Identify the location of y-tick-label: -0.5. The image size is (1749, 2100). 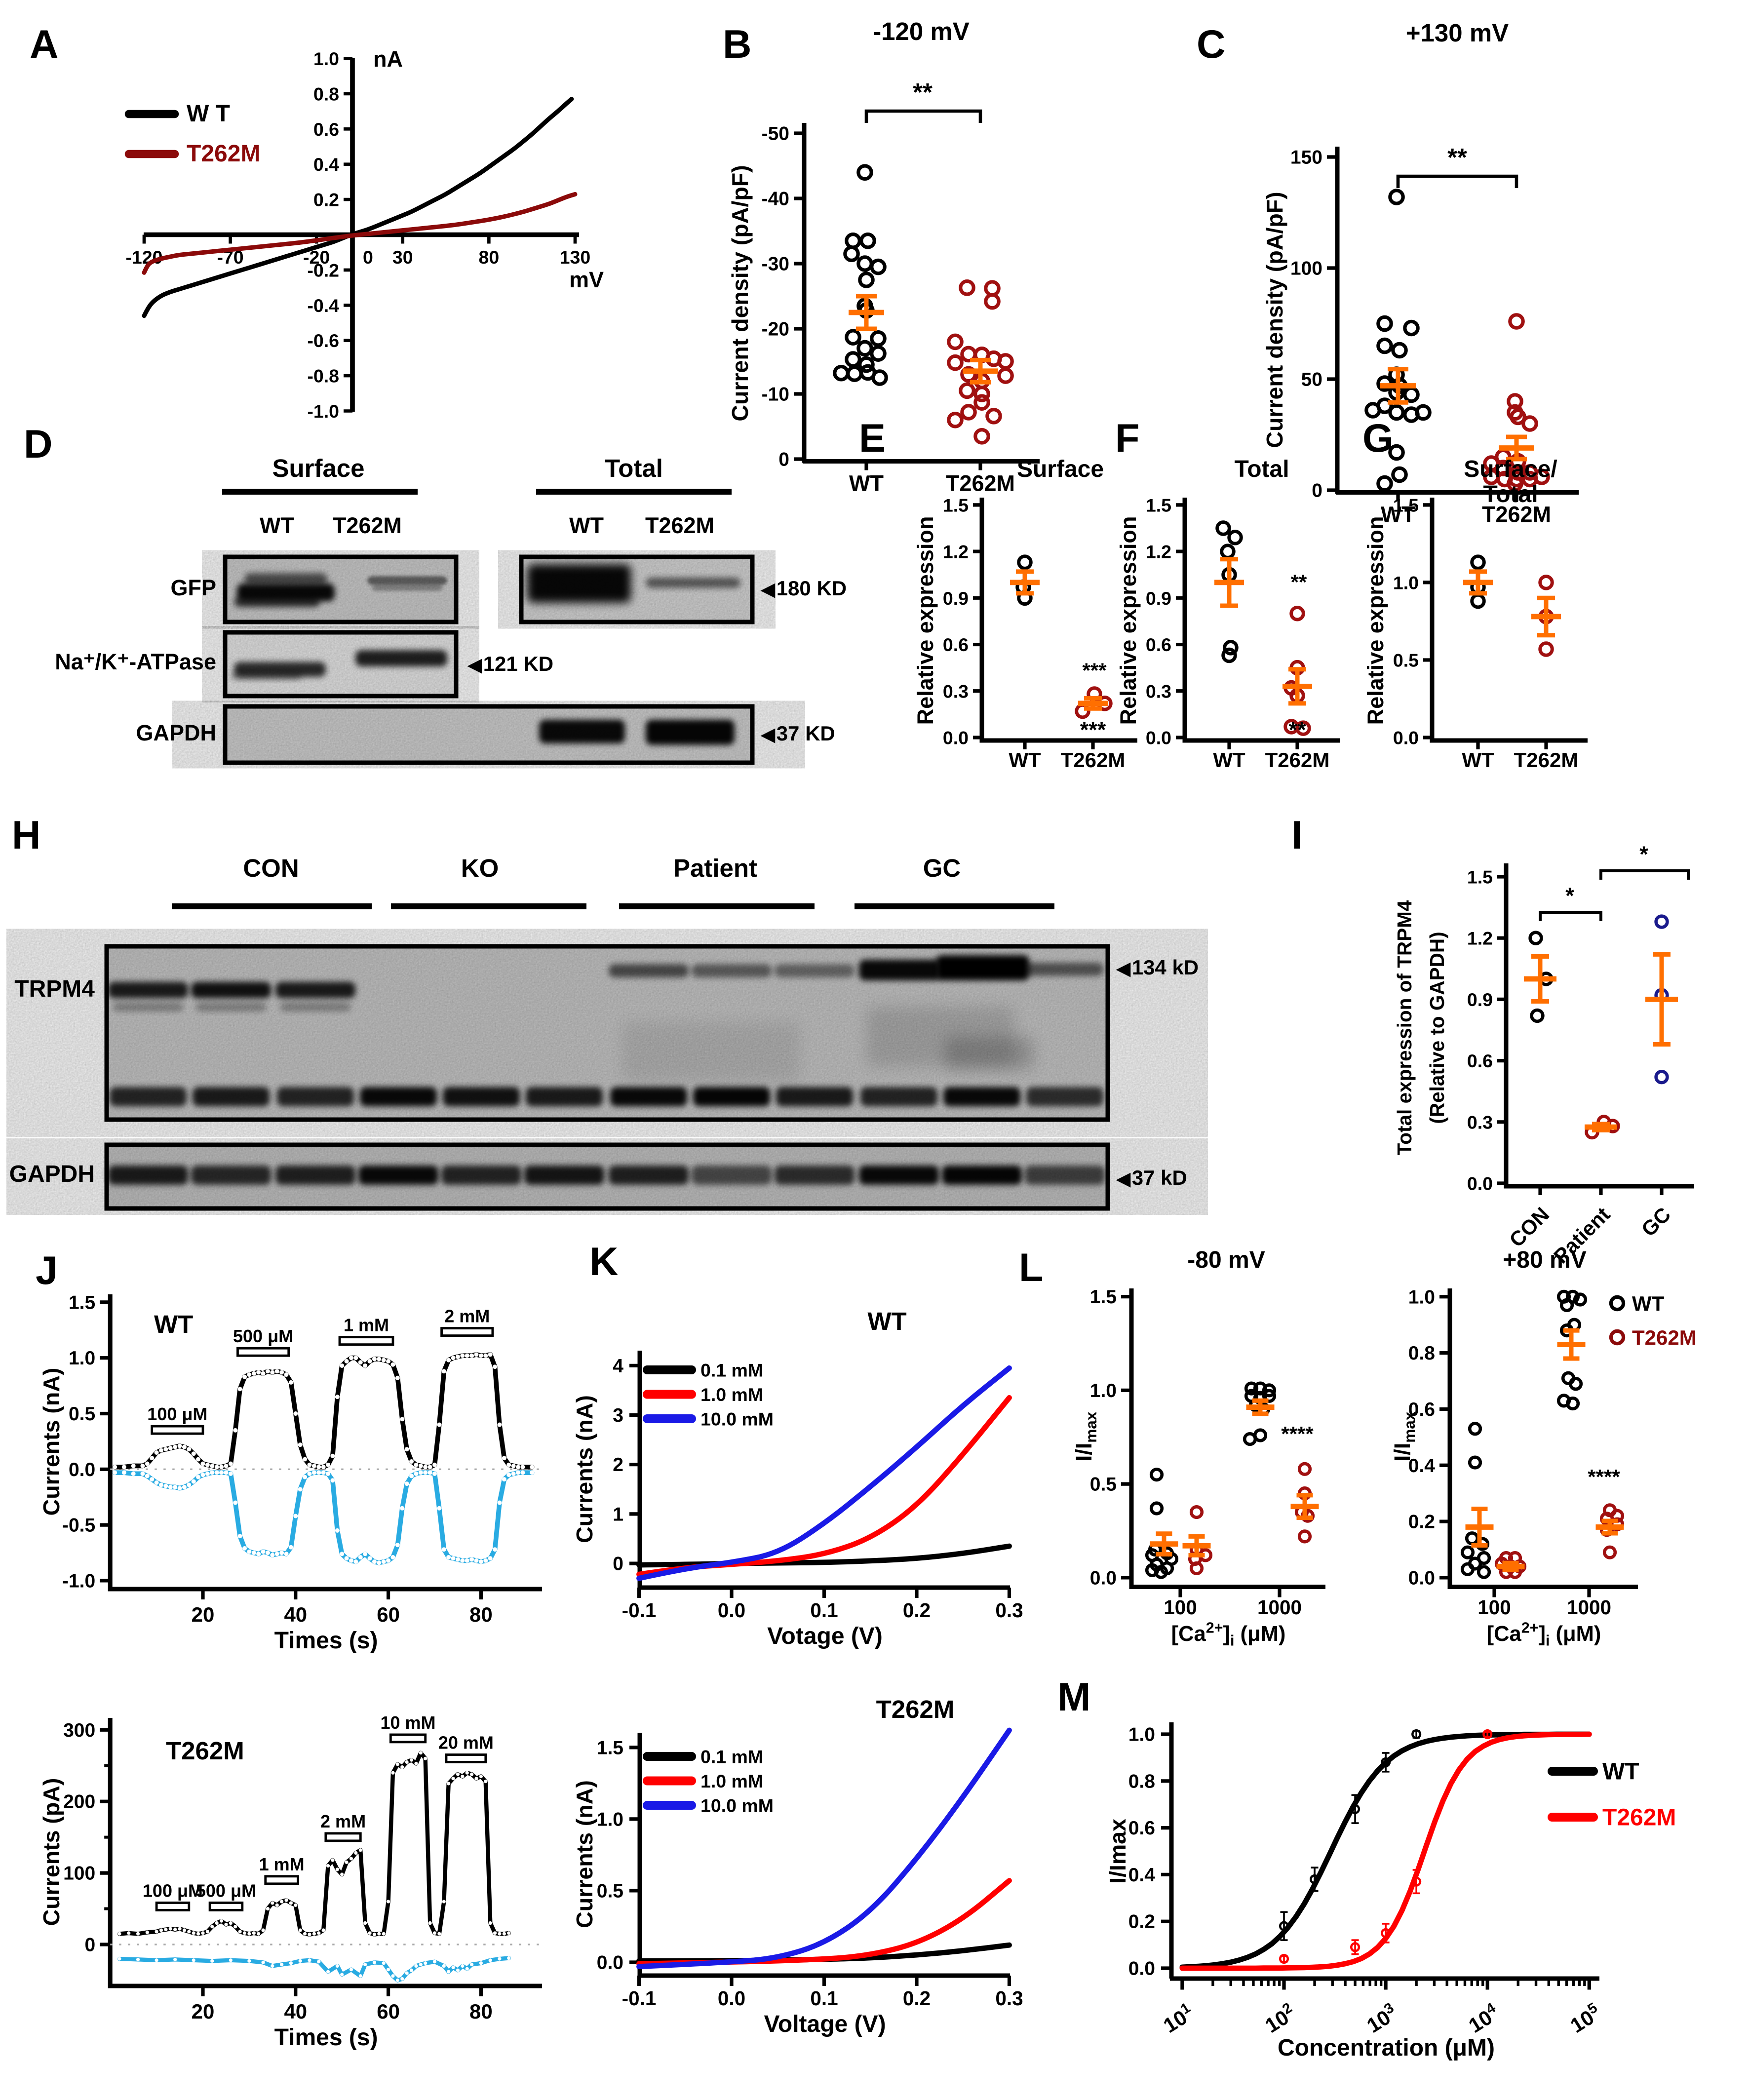
(78, 1525).